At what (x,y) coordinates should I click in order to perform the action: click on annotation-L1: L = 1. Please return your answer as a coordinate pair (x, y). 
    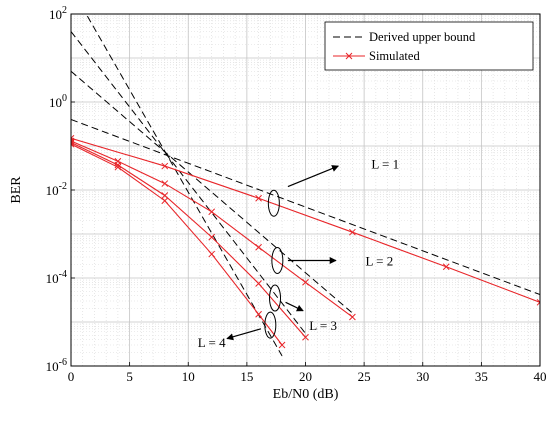
    Looking at the image, I should click on (333, 187).